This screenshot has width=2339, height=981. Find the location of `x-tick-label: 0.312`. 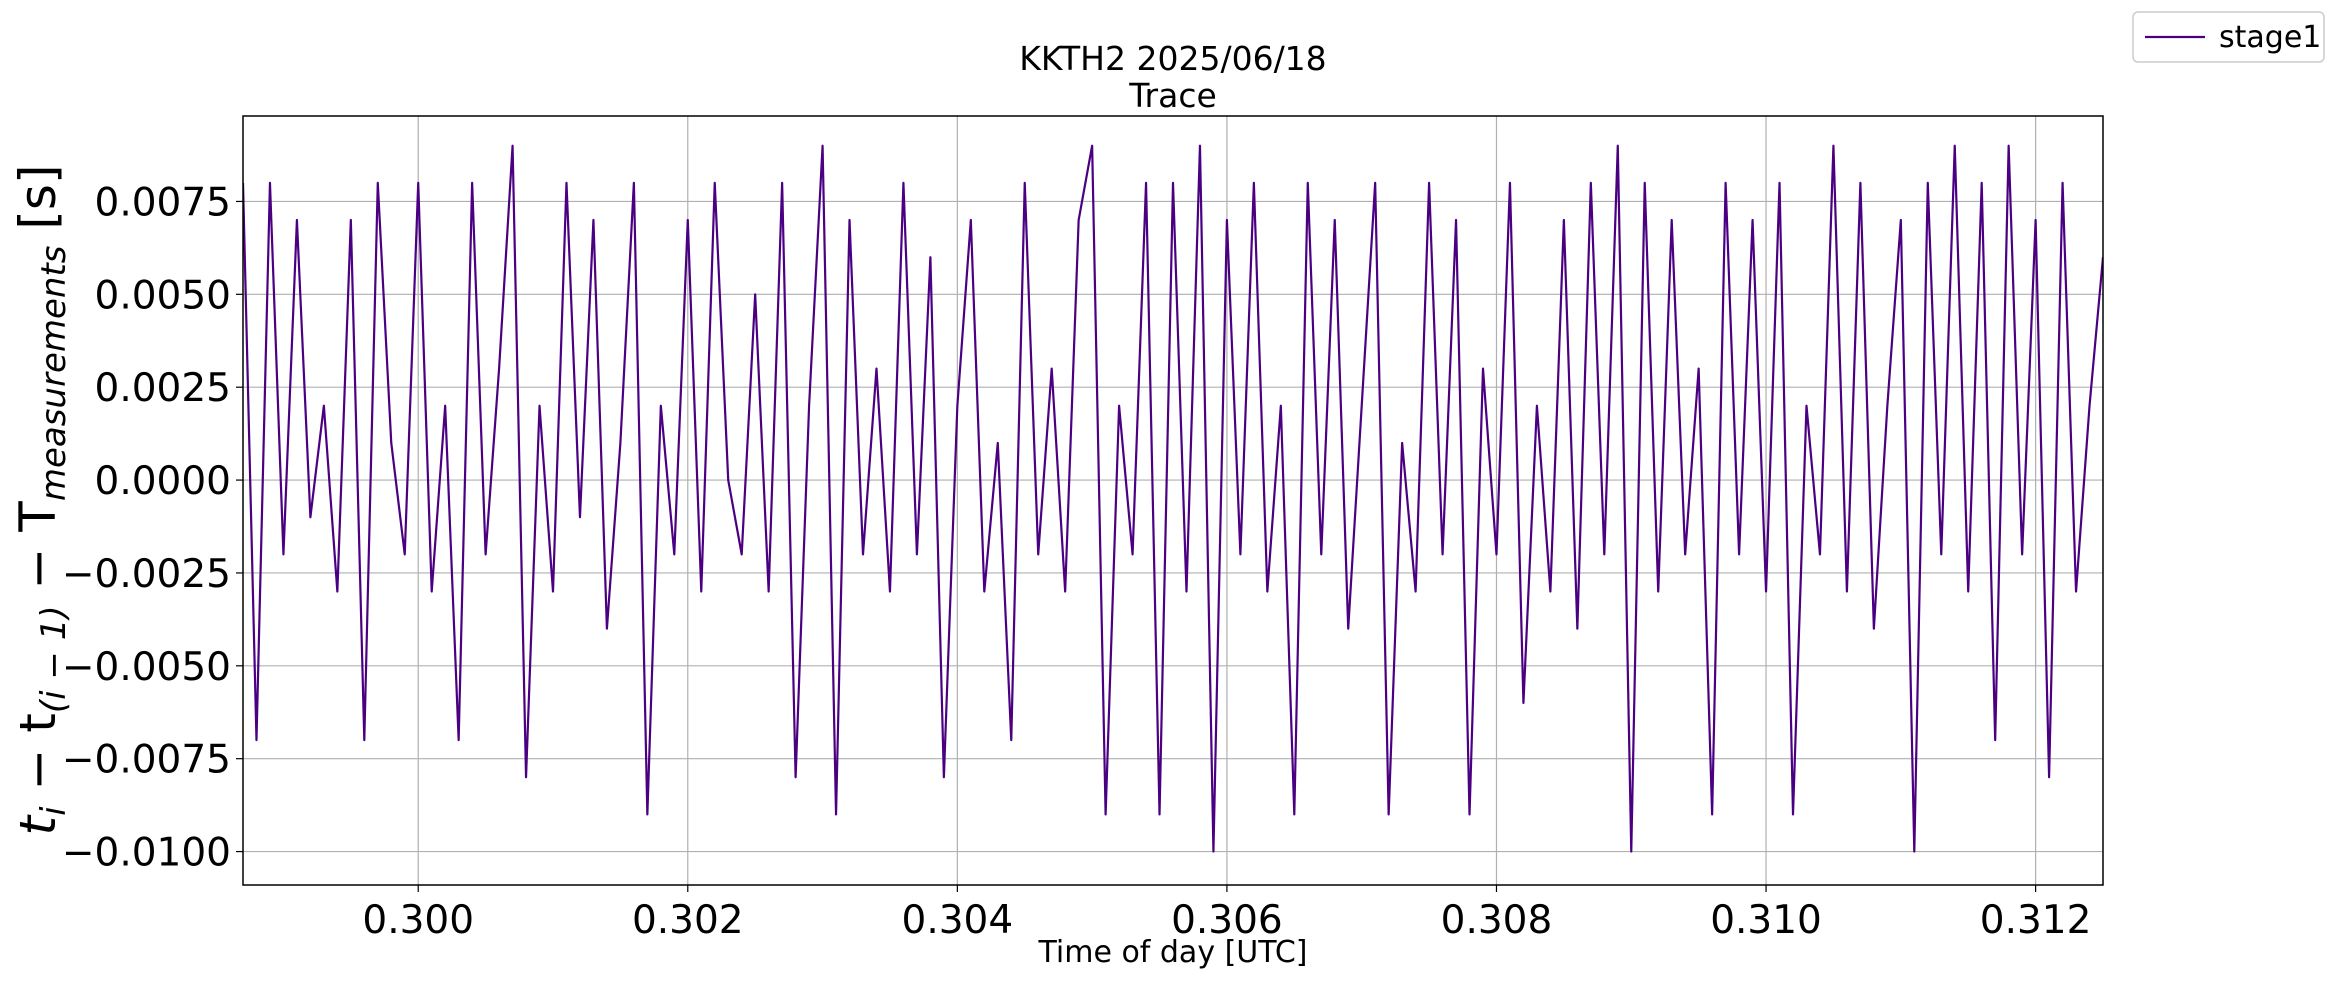

x-tick-label: 0.312 is located at coordinates (2036, 920).